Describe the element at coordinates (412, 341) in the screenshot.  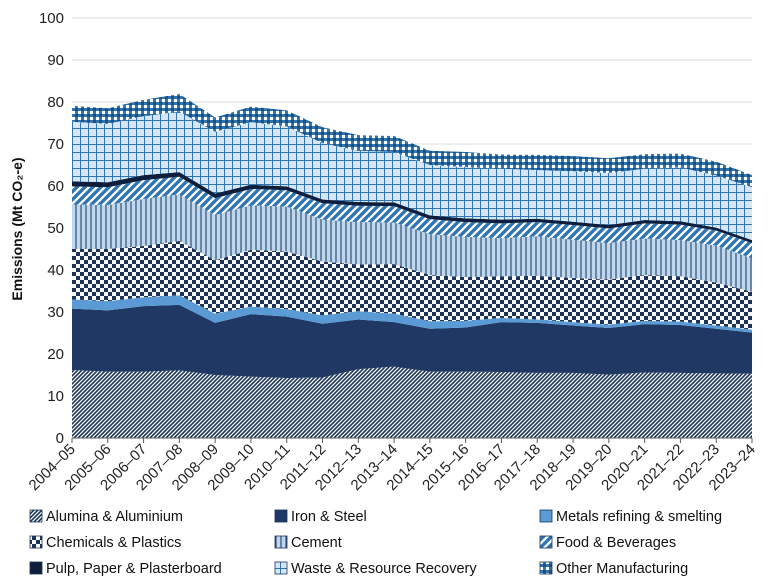
I see `area-iron-steel` at that location.